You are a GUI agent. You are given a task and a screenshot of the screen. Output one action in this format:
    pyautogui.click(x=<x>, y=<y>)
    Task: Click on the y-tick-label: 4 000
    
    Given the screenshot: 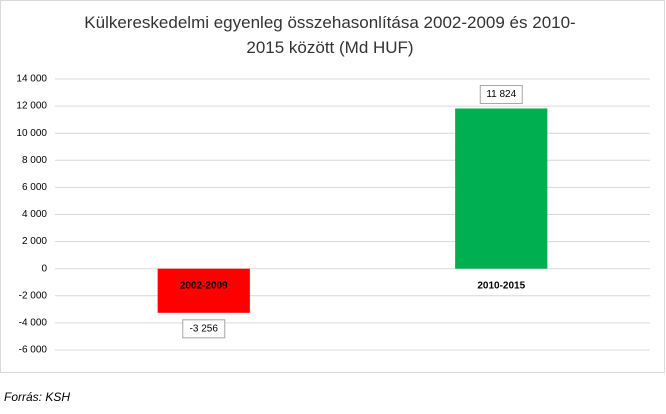 What is the action you would take?
    pyautogui.click(x=34, y=214)
    